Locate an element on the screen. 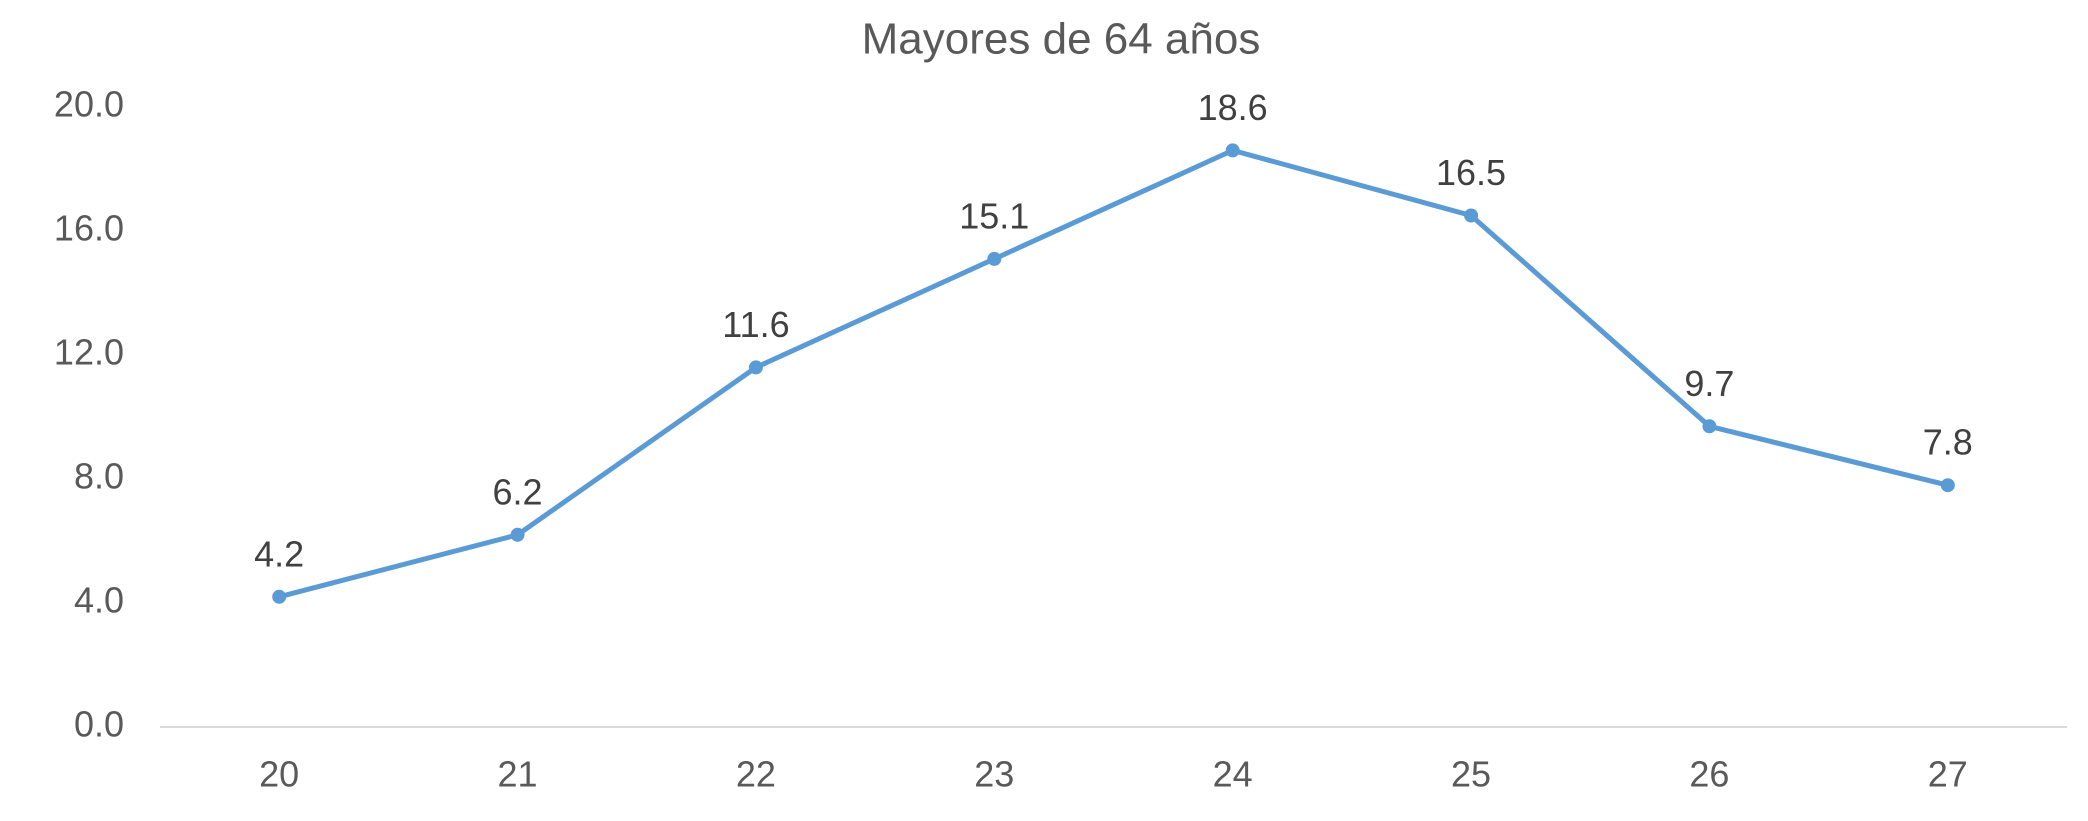 Image resolution: width=2088 pixels, height=821 pixels. x-tick-label: 27 is located at coordinates (1948, 774).